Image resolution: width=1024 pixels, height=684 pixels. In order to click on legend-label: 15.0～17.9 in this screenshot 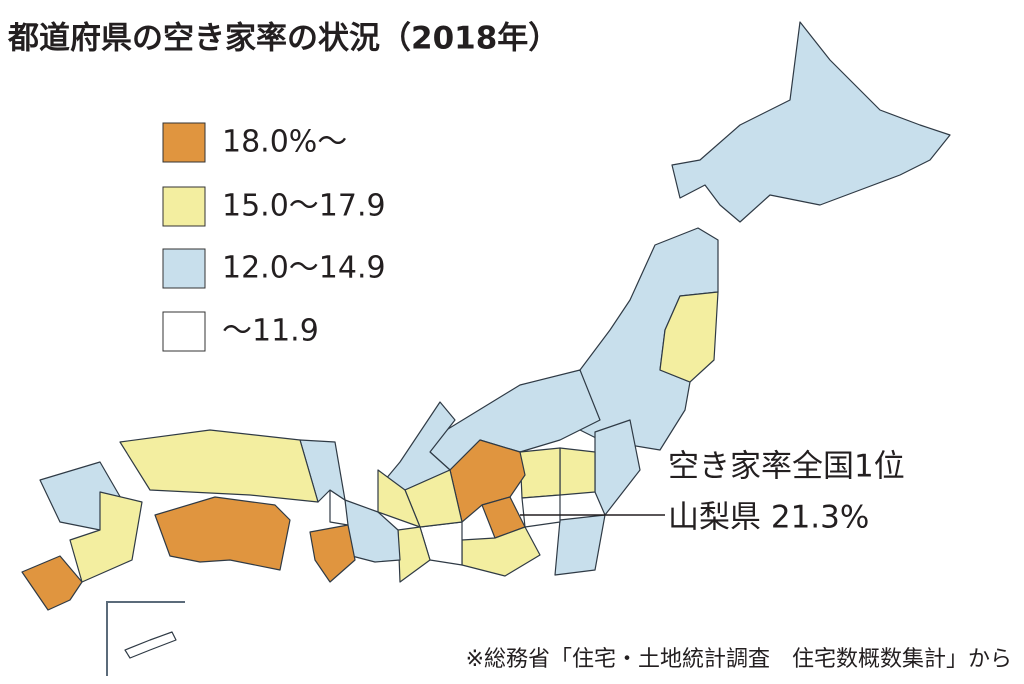, I will do `click(304, 206)`.